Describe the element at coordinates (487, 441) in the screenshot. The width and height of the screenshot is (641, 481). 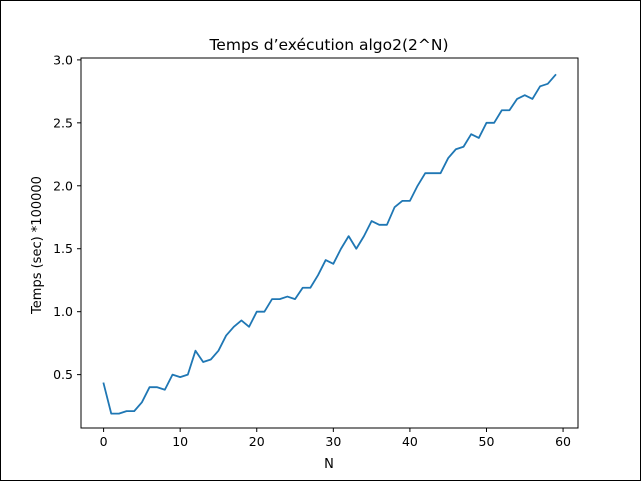
I see `x-tick-label: 50` at that location.